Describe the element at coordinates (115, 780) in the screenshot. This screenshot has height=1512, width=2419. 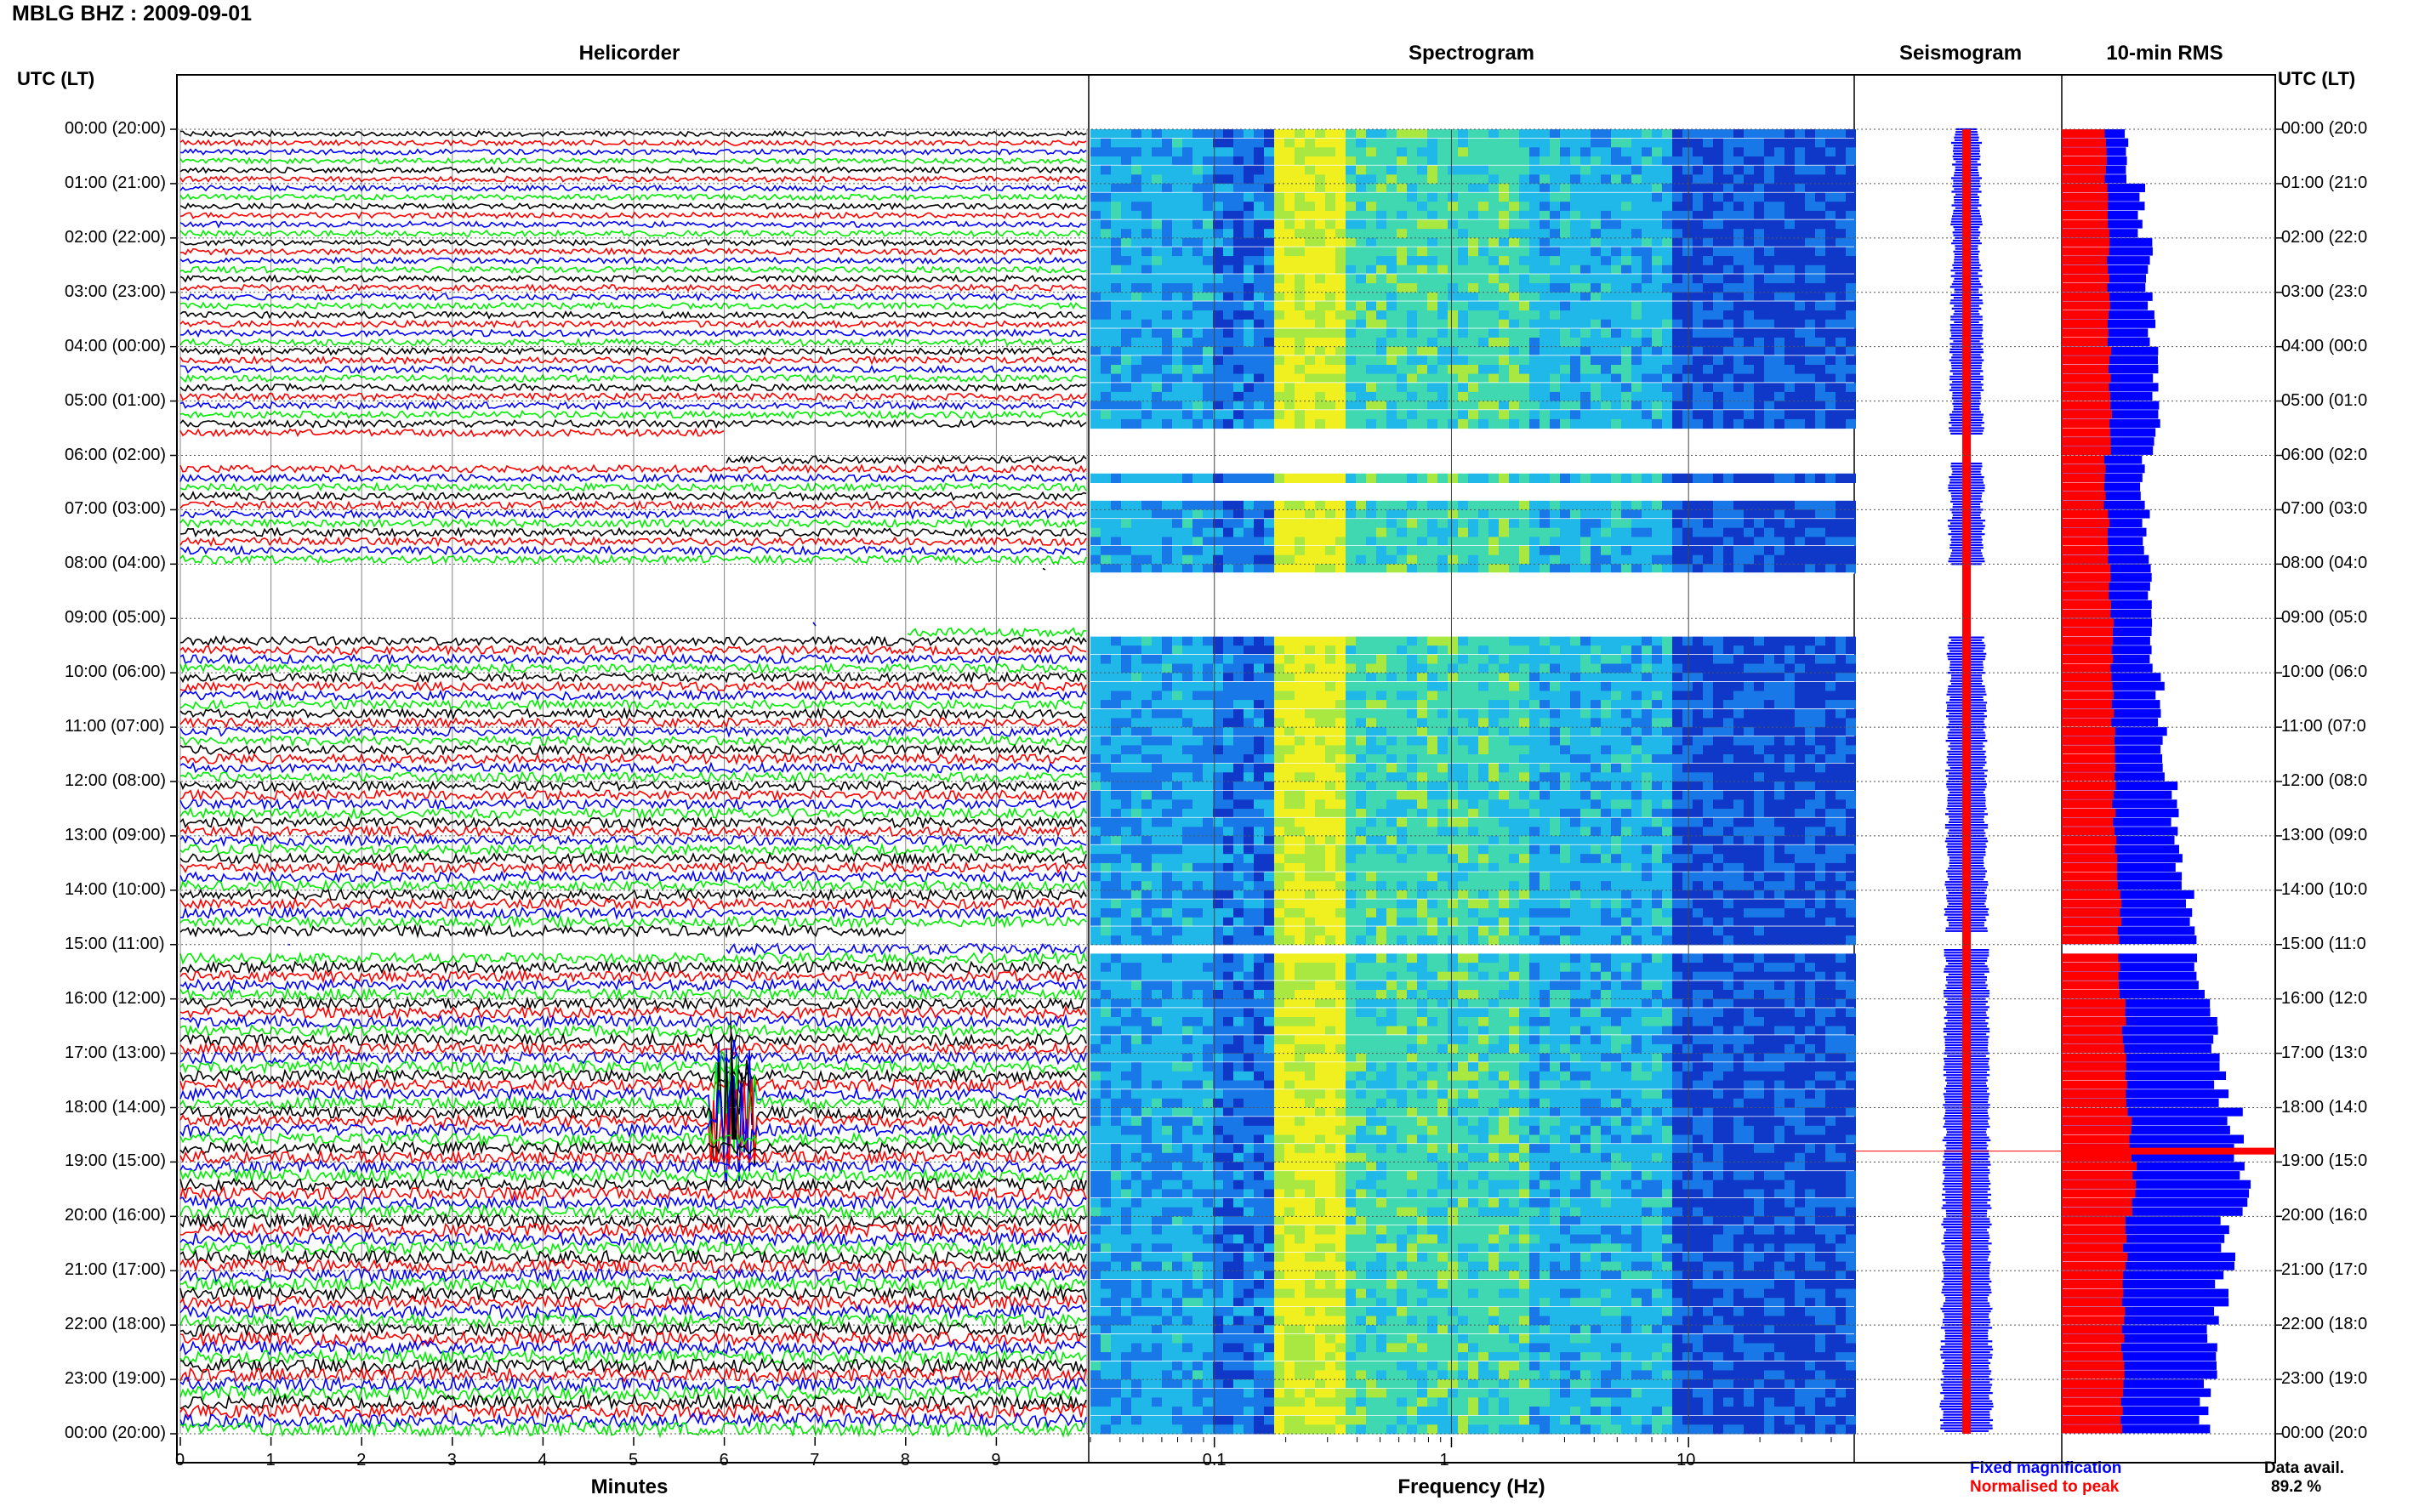
I see `left-time-label: 12:00 (08:00)` at that location.